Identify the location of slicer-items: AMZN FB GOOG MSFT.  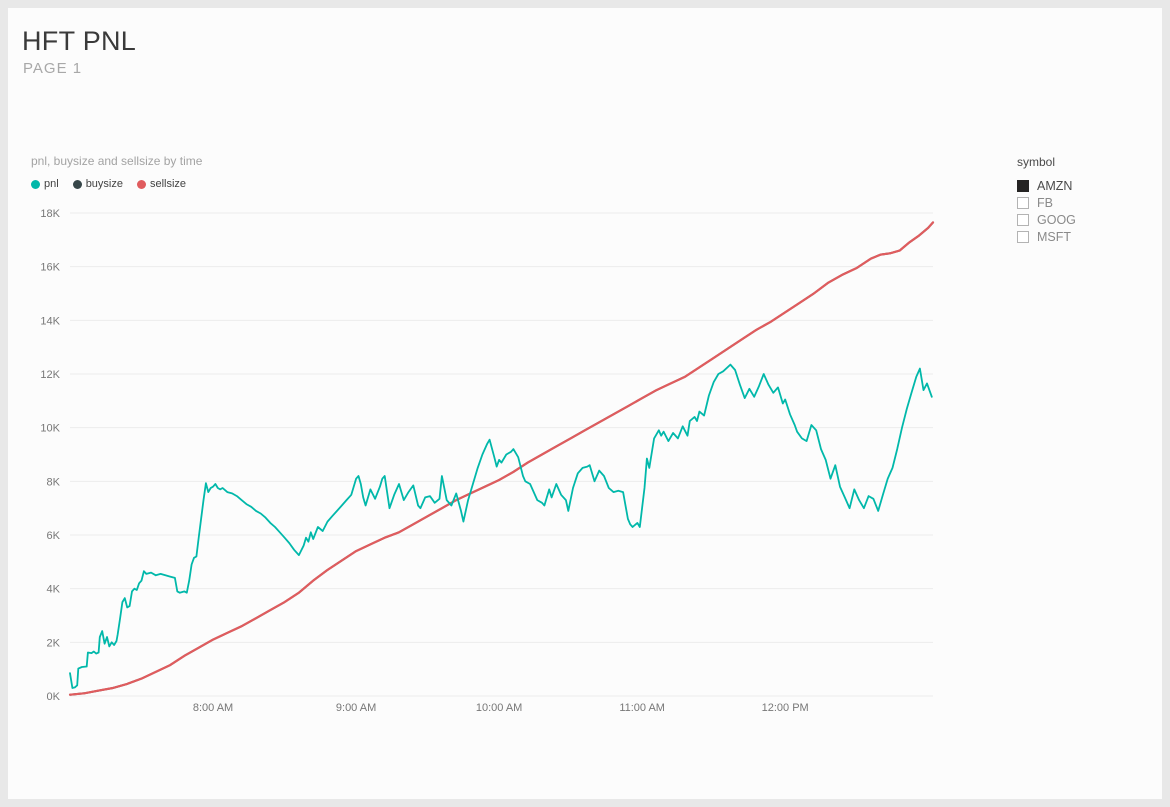
(1082, 211).